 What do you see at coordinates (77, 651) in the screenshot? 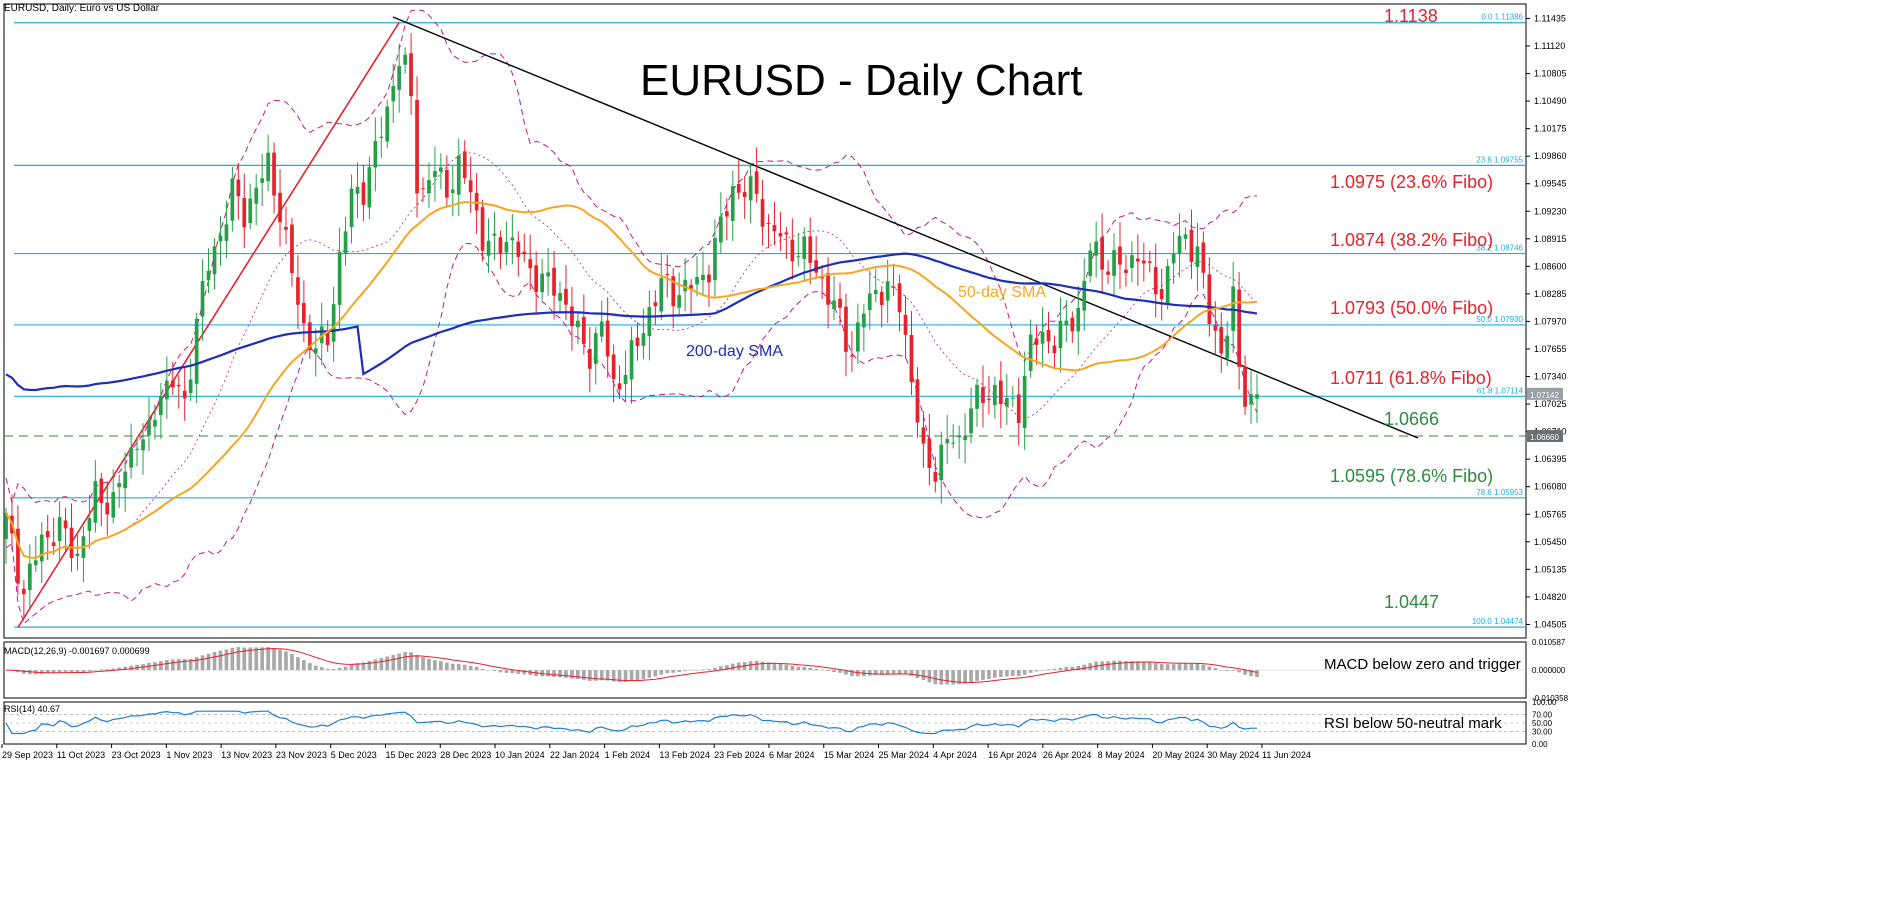
I see `macd-label: MACD(12,26,9) -0.001697 0.000699` at bounding box center [77, 651].